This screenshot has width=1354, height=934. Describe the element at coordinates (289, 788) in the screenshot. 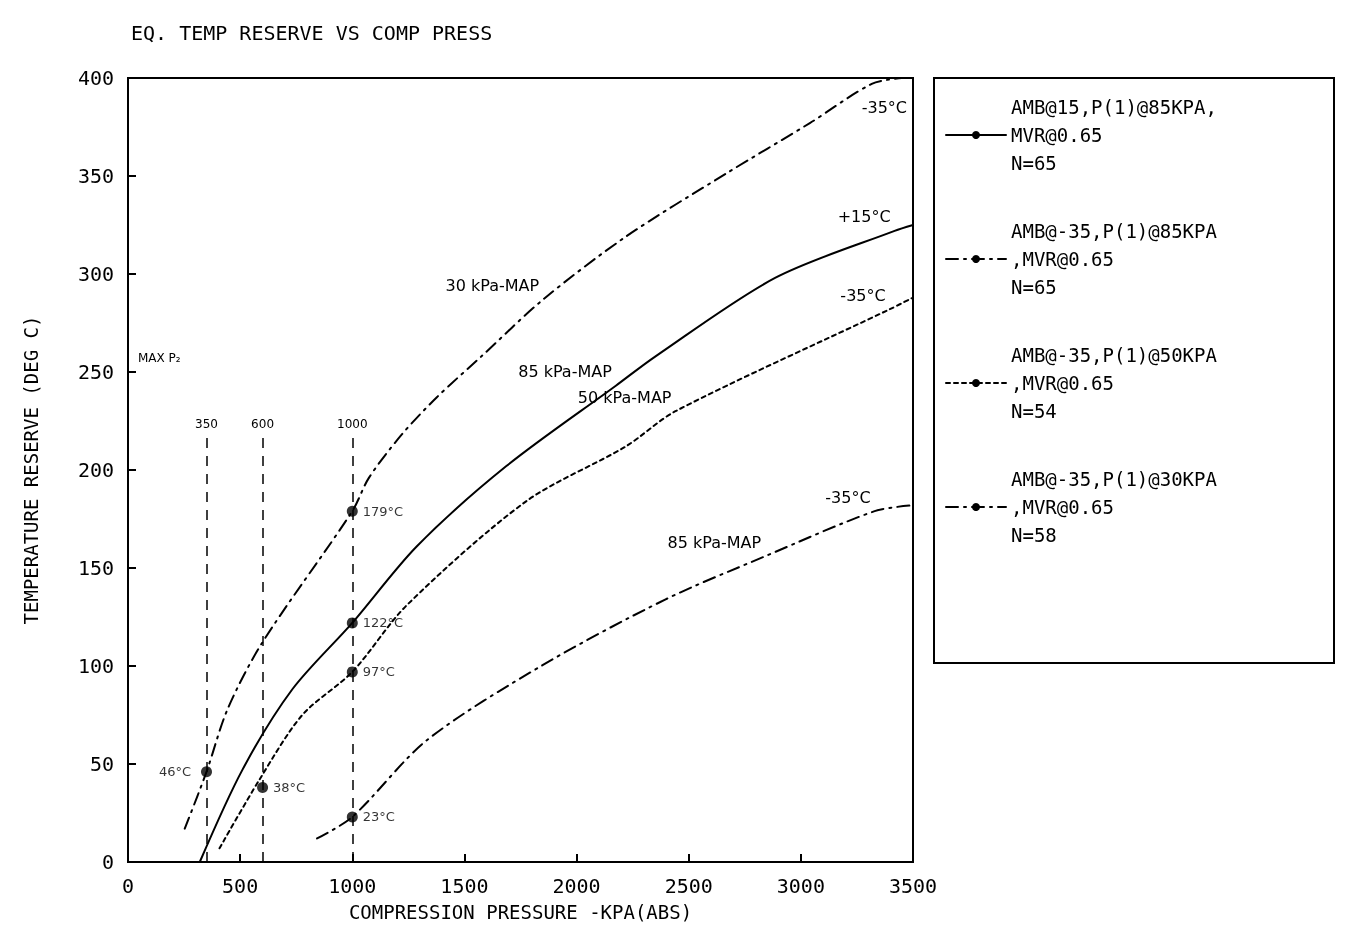

I see `data-label: 38°C` at that location.